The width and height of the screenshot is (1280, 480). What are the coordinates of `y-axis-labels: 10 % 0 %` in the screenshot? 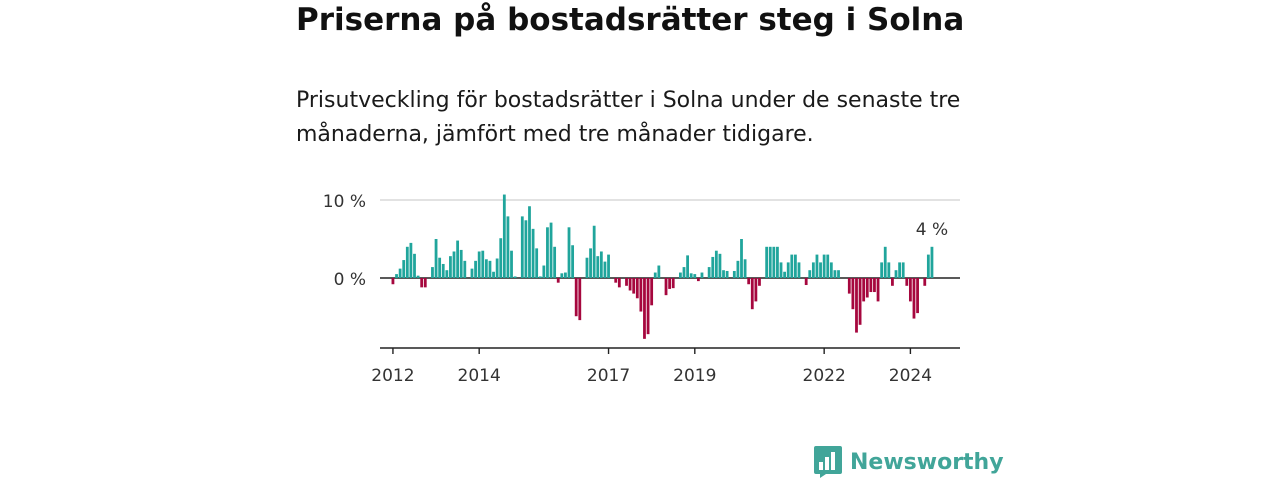 It's located at (344, 241).